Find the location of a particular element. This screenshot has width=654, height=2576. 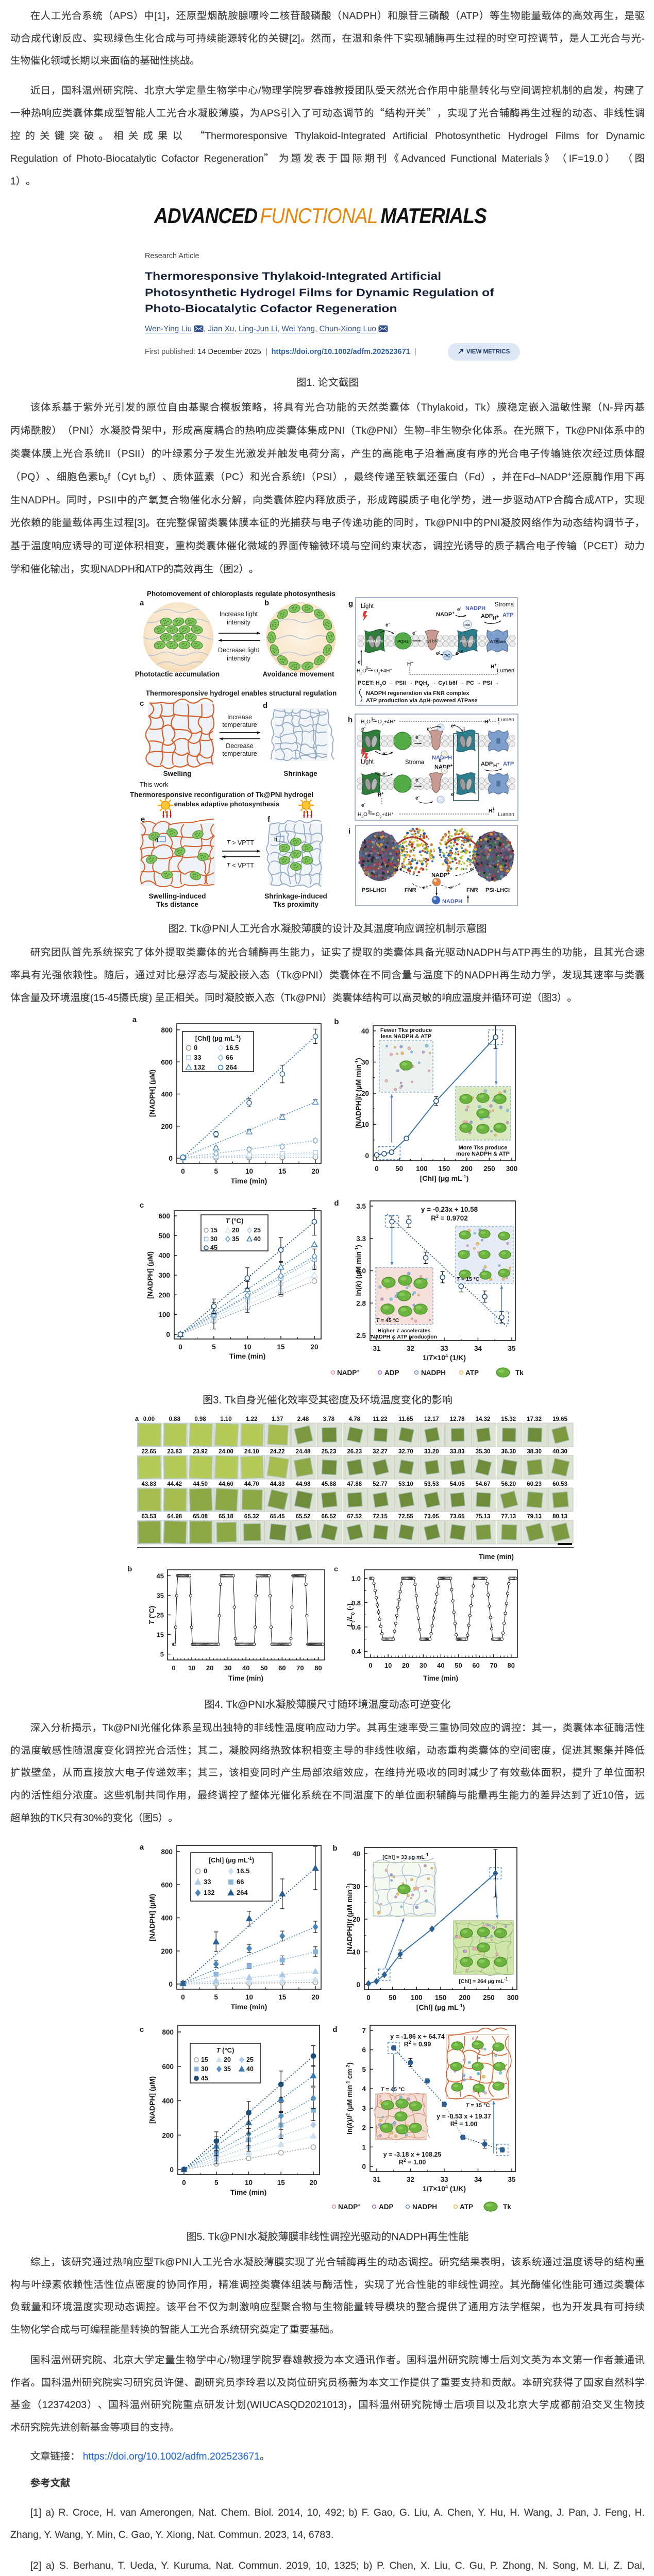

svg-text: y = -1.86 x + 64.74 is located at coordinates (417, 2036).